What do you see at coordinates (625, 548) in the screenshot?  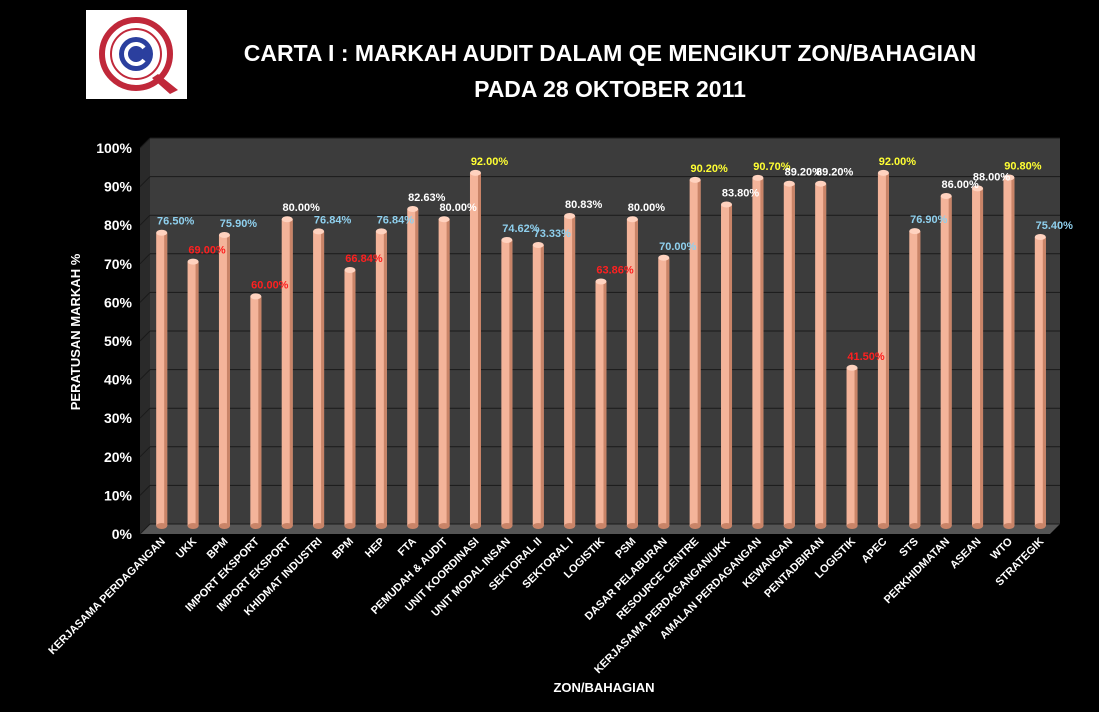 I see `x-tick-label: PSM` at bounding box center [625, 548].